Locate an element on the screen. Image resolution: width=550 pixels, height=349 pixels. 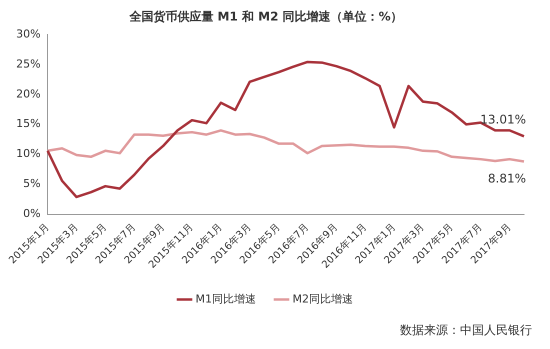
legend-label: M2同比增速 is located at coordinates (322, 299).